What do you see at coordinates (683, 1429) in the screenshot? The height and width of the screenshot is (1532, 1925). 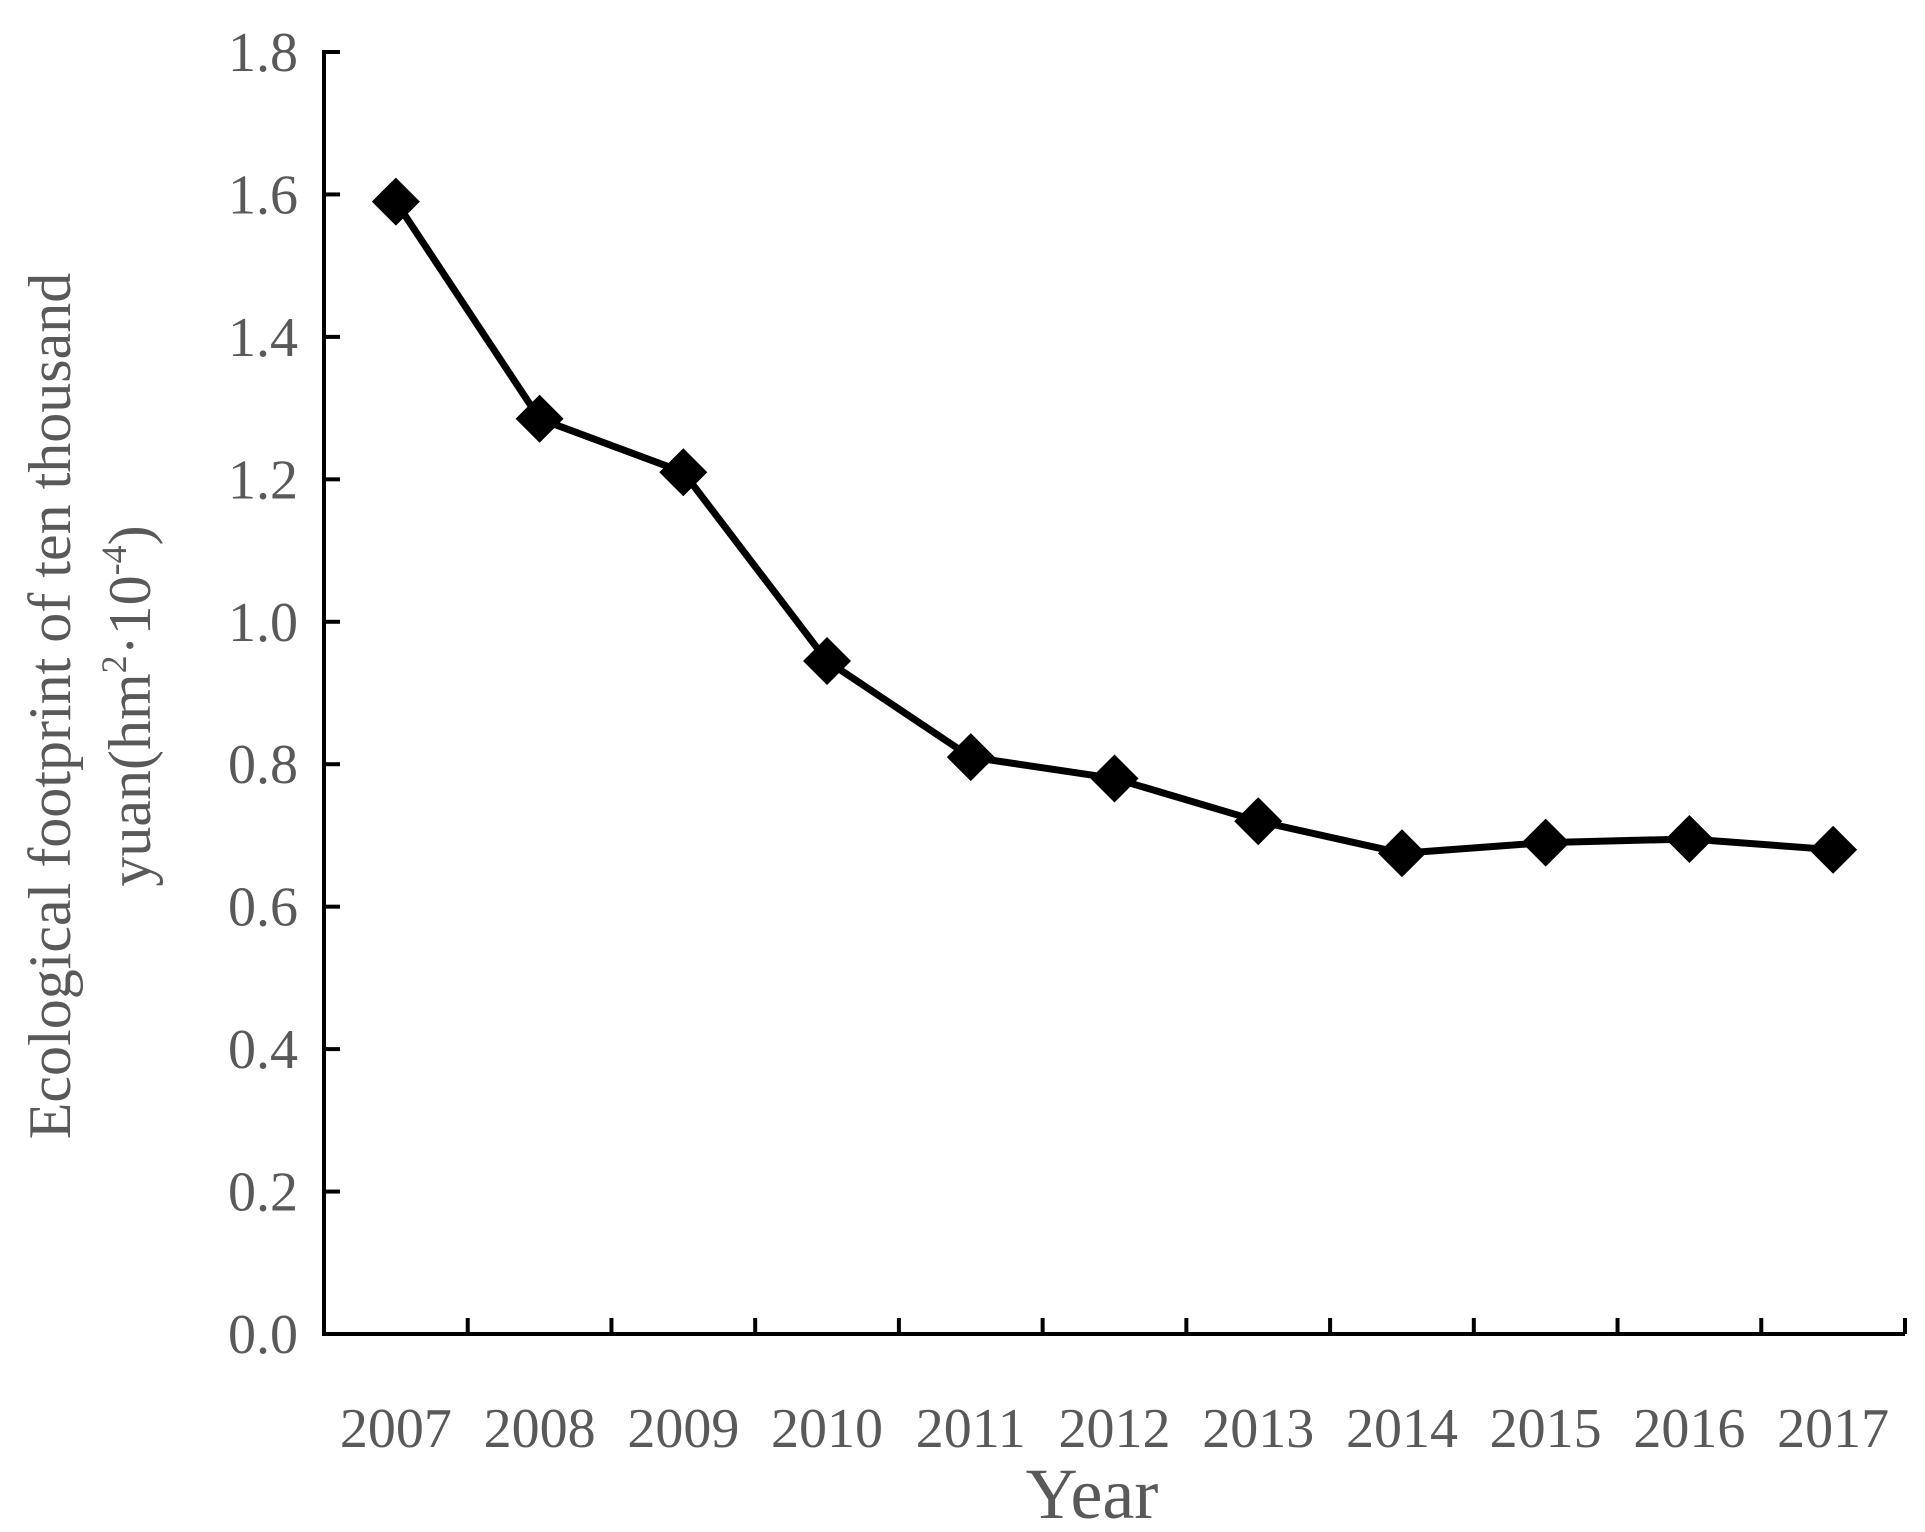 I see `x-tick-label: 2009` at bounding box center [683, 1429].